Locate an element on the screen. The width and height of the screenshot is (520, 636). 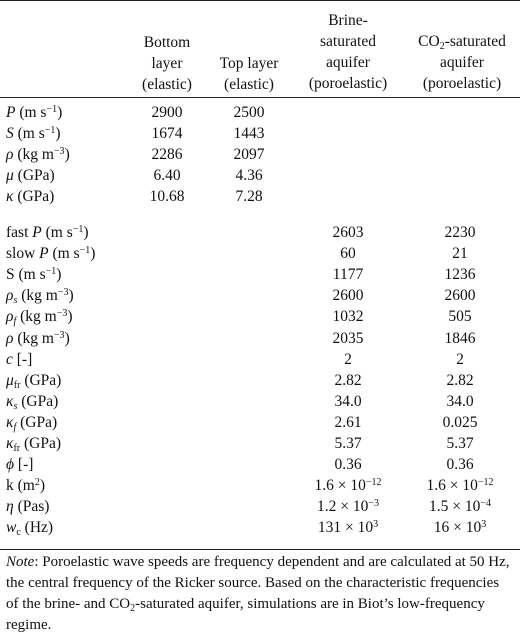
row-label: κs (GPa) is located at coordinates (32, 402).